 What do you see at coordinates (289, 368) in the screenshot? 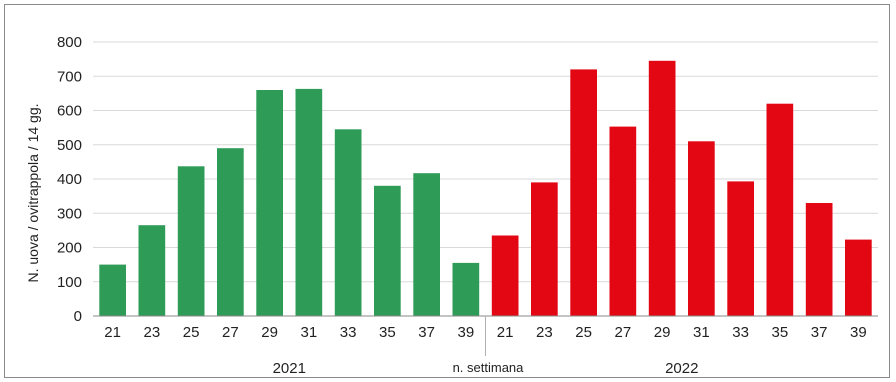
I see `group-label: 2021` at bounding box center [289, 368].